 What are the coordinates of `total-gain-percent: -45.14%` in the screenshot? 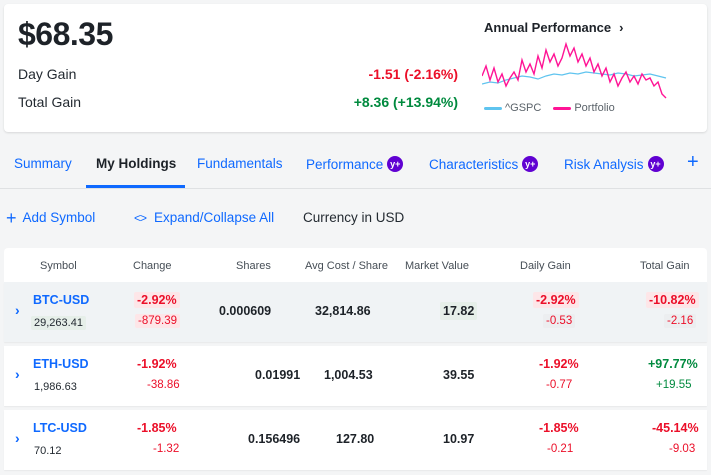 It's located at (675, 428).